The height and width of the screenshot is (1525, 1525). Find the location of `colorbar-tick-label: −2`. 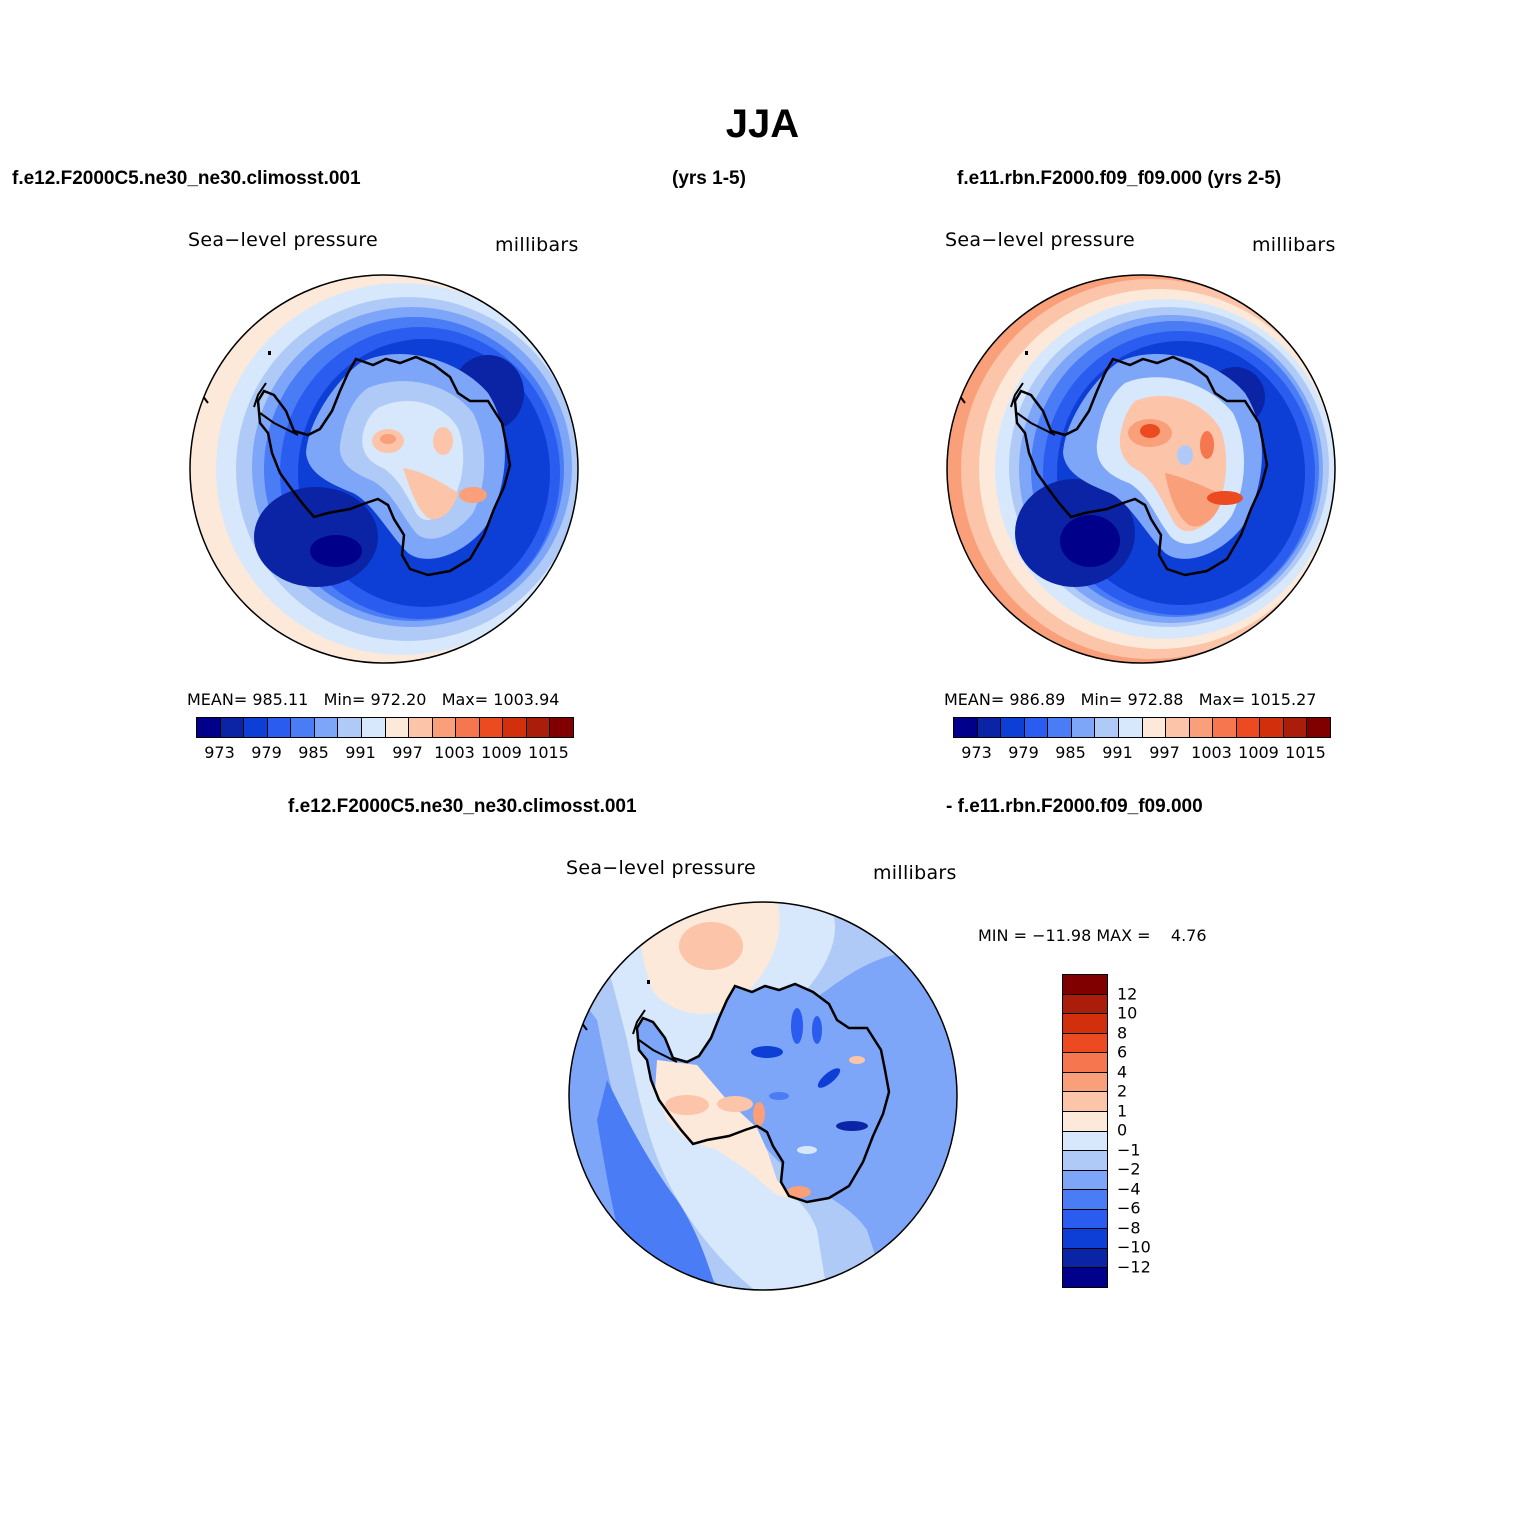

colorbar-tick-label: −2 is located at coordinates (1129, 1169).